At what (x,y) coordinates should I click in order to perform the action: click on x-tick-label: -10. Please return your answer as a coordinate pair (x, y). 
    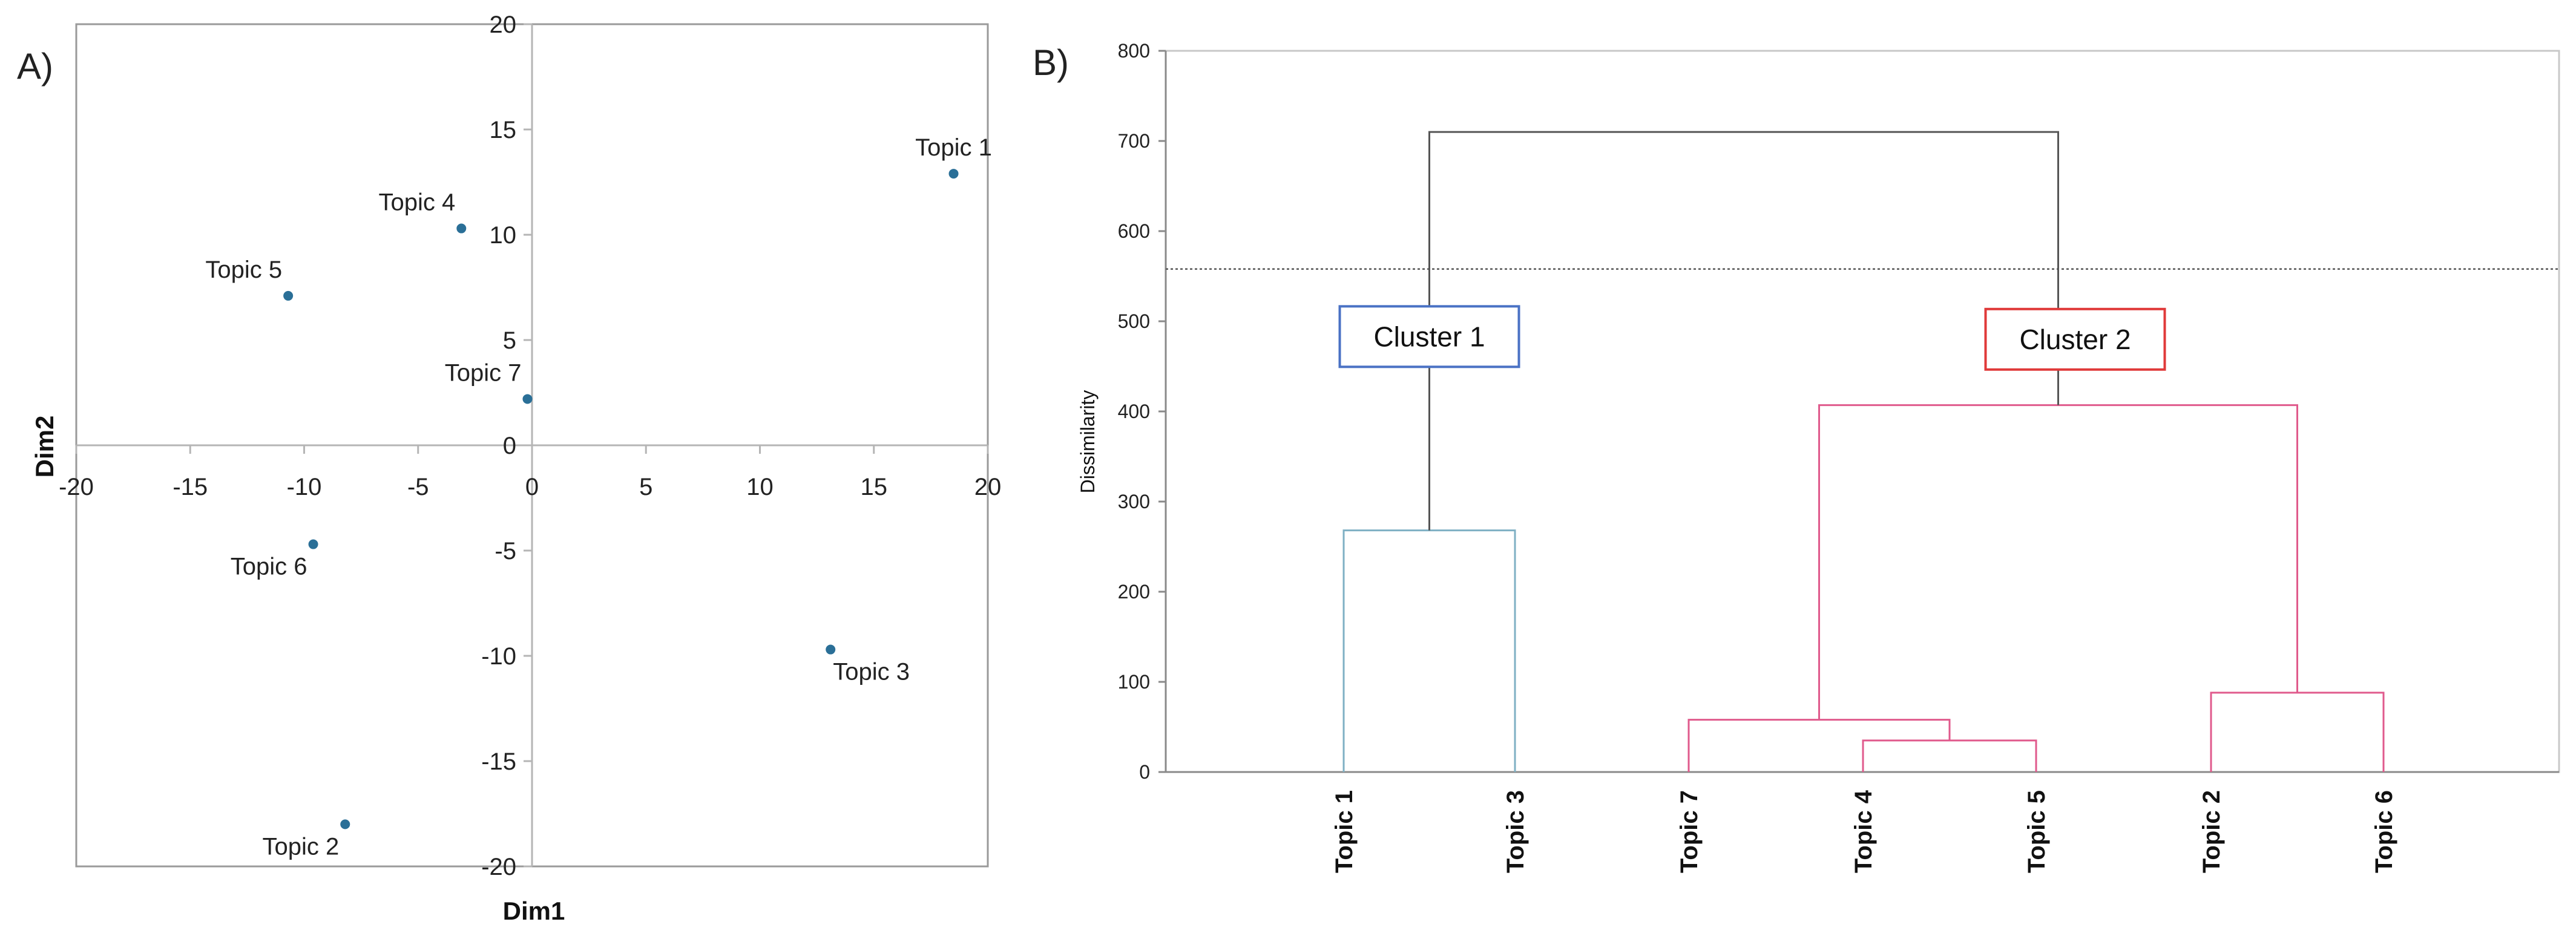
    Looking at the image, I should click on (304, 487).